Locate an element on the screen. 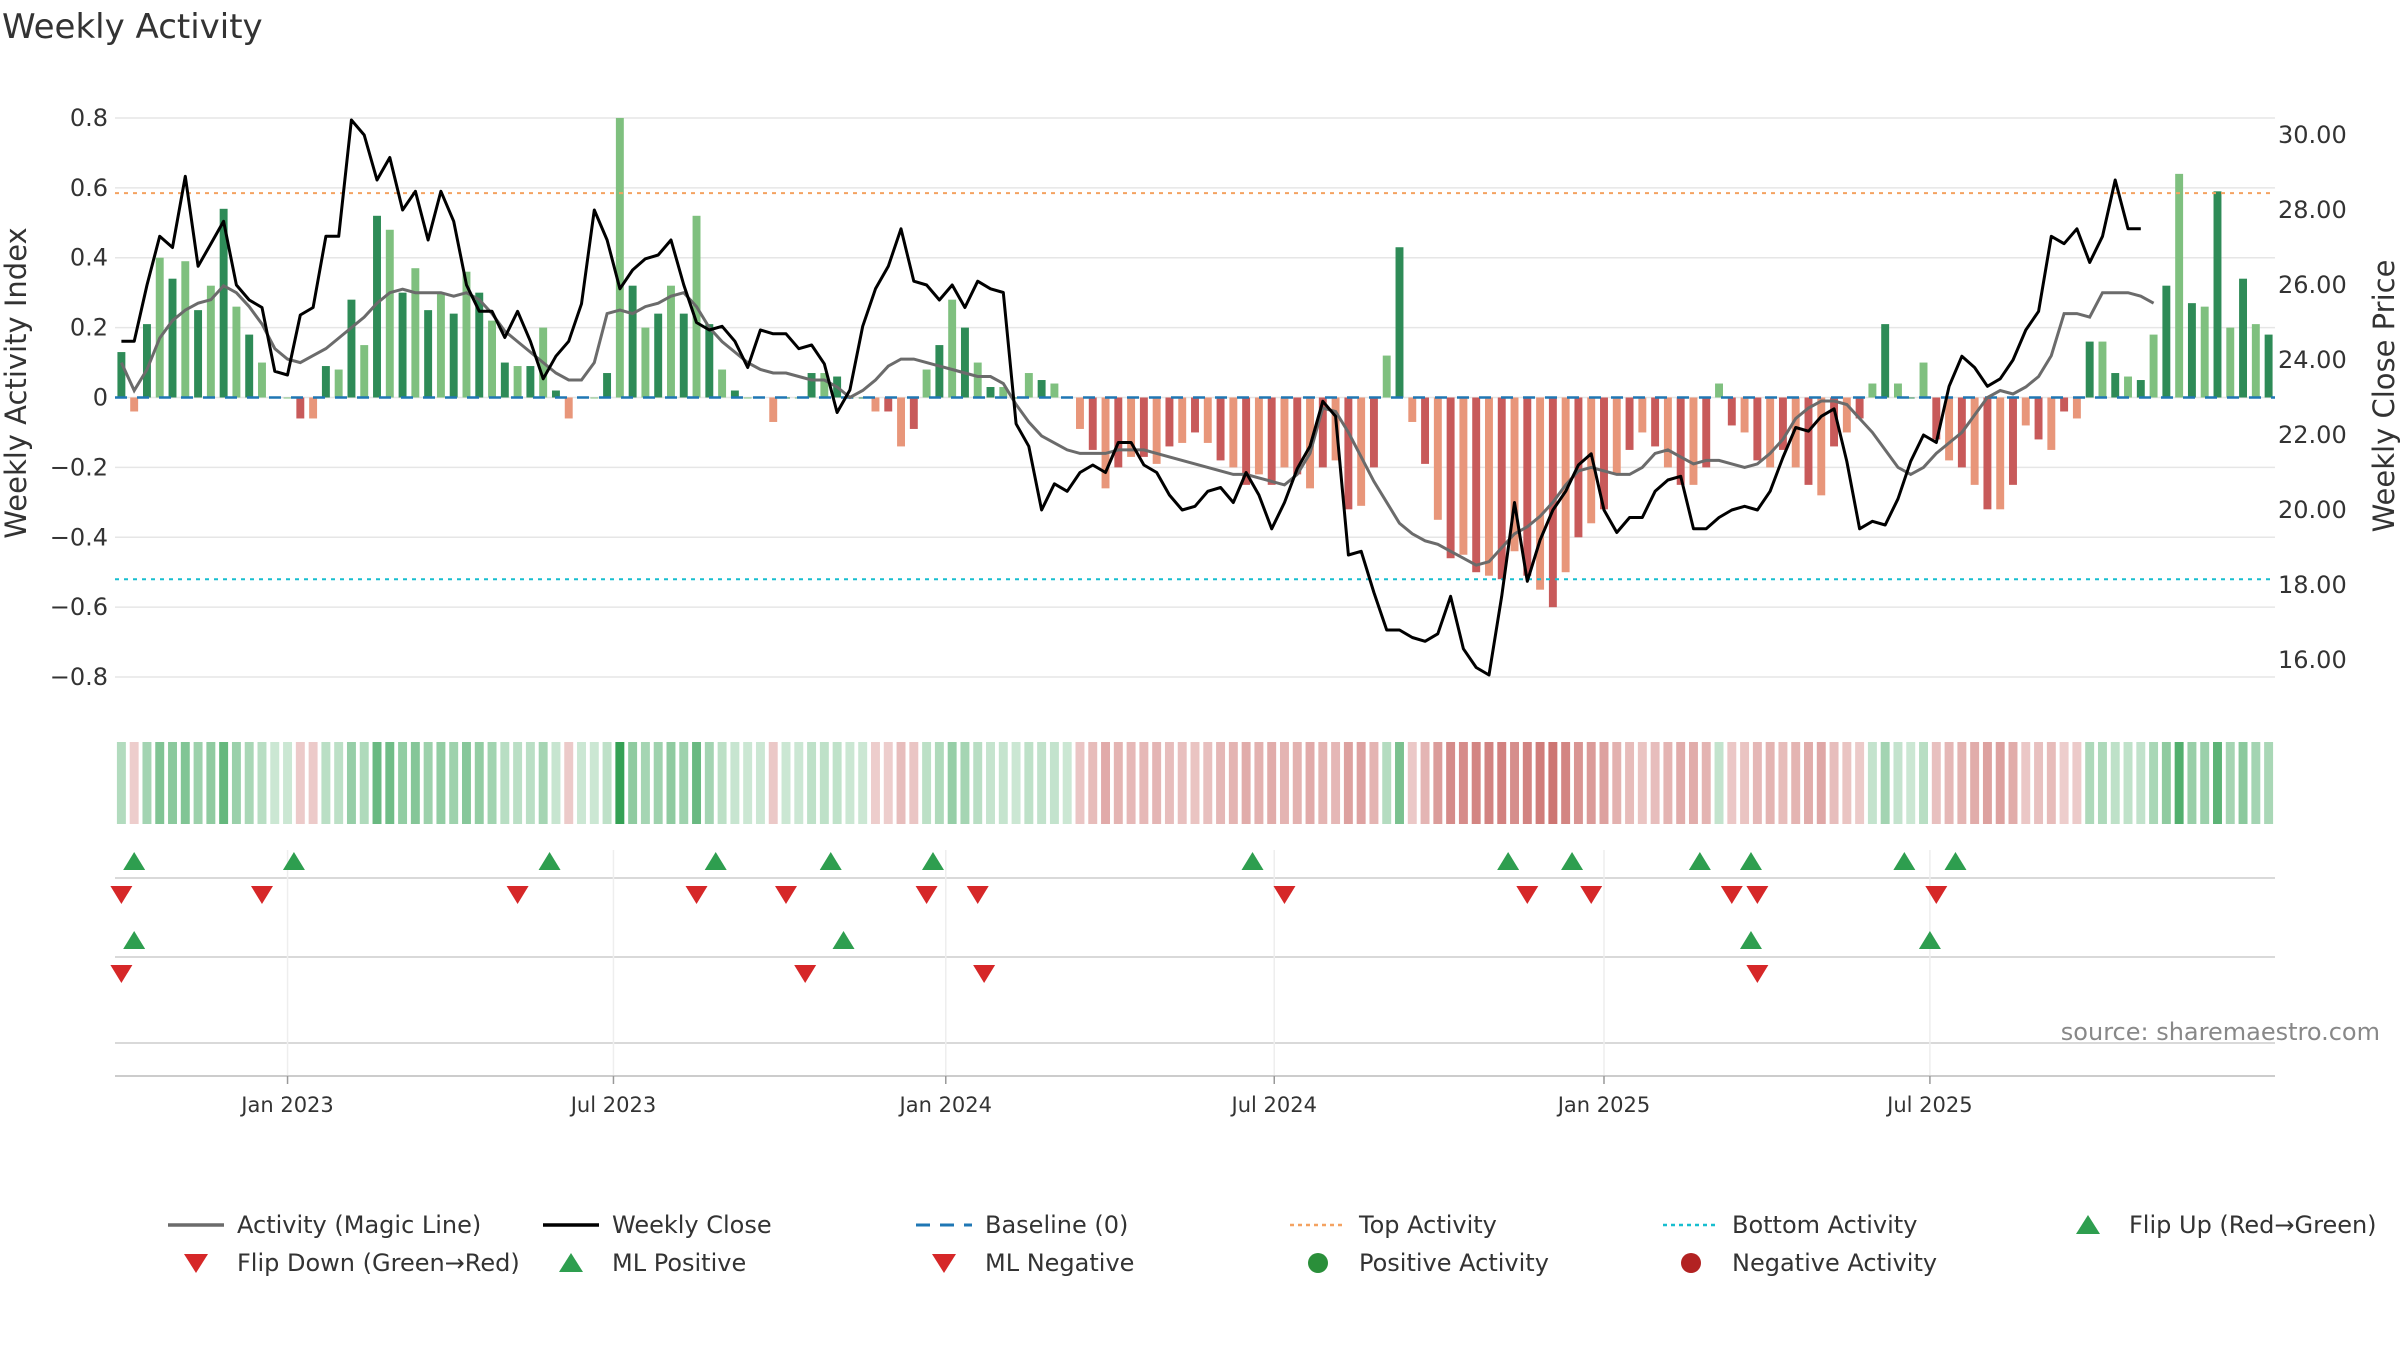 This screenshot has width=2400, height=1350. legend-swatch is located at coordinates (571, 1262).